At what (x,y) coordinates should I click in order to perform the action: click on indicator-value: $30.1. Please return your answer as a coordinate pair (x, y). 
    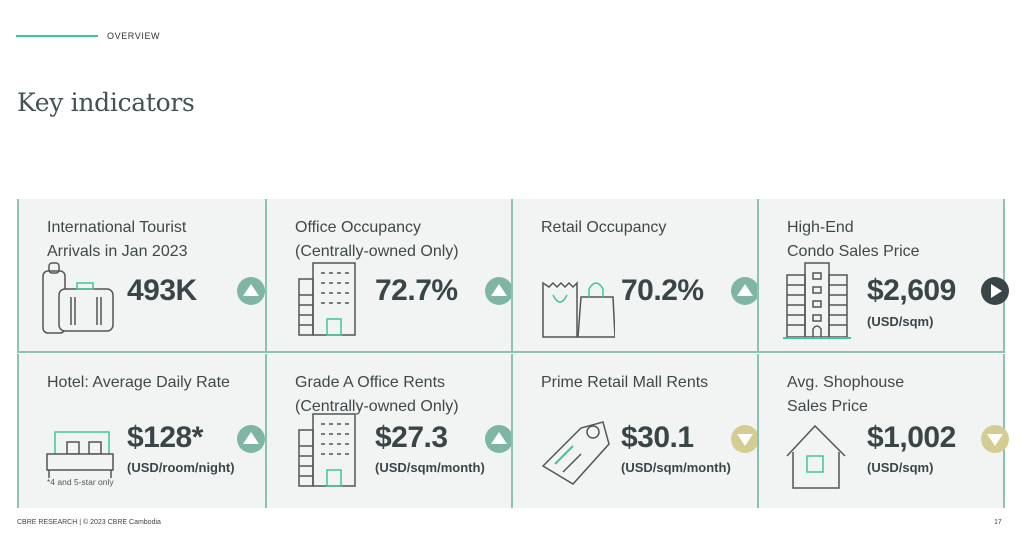
    Looking at the image, I should click on (657, 437).